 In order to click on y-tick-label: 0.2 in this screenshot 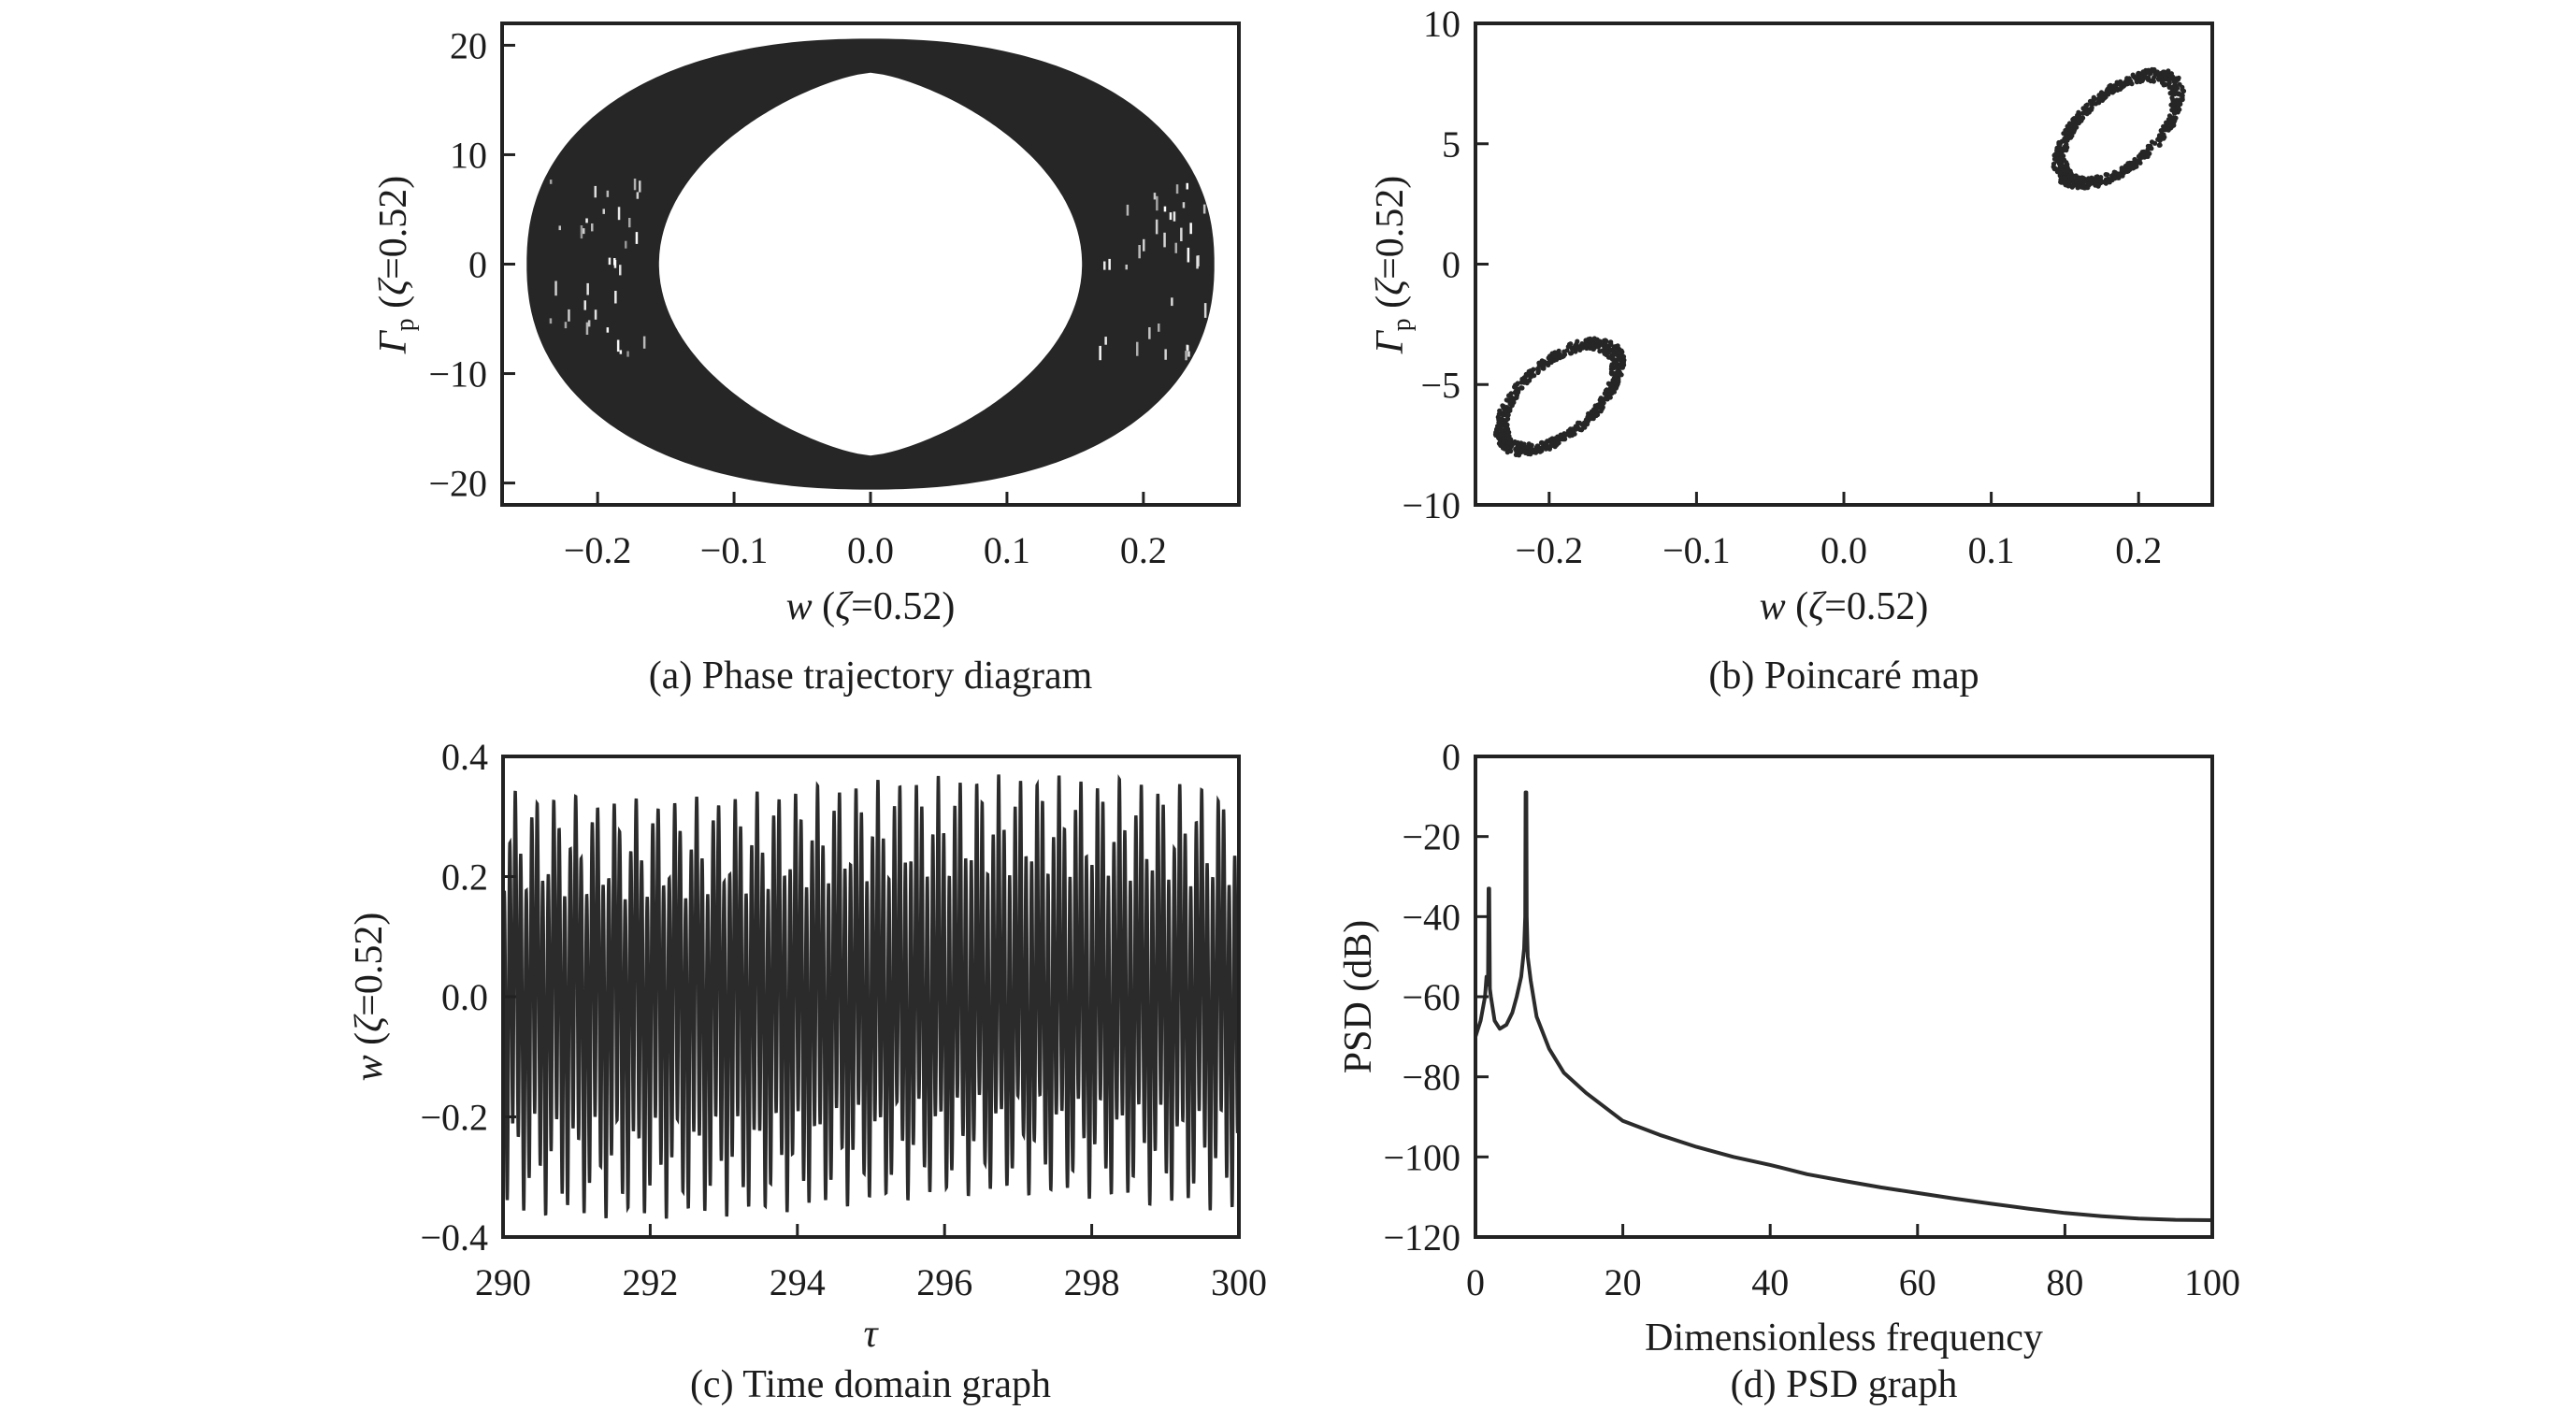, I will do `click(465, 877)`.